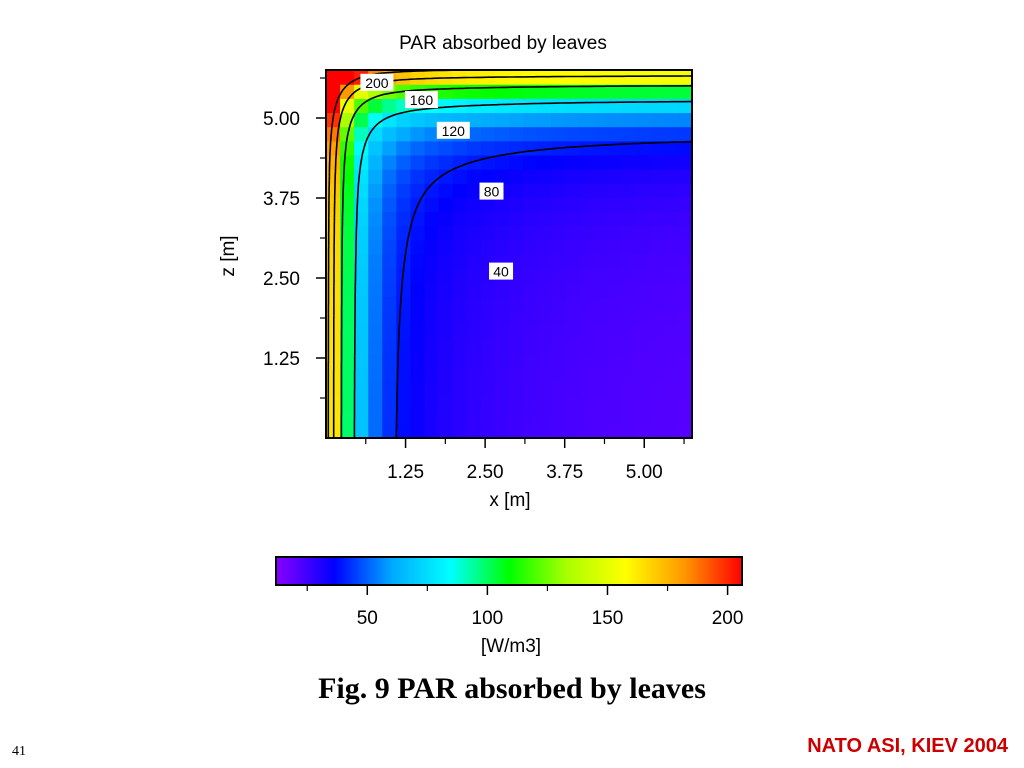  Describe the element at coordinates (377, 83) in the screenshot. I see `contour-label-200: 200` at that location.